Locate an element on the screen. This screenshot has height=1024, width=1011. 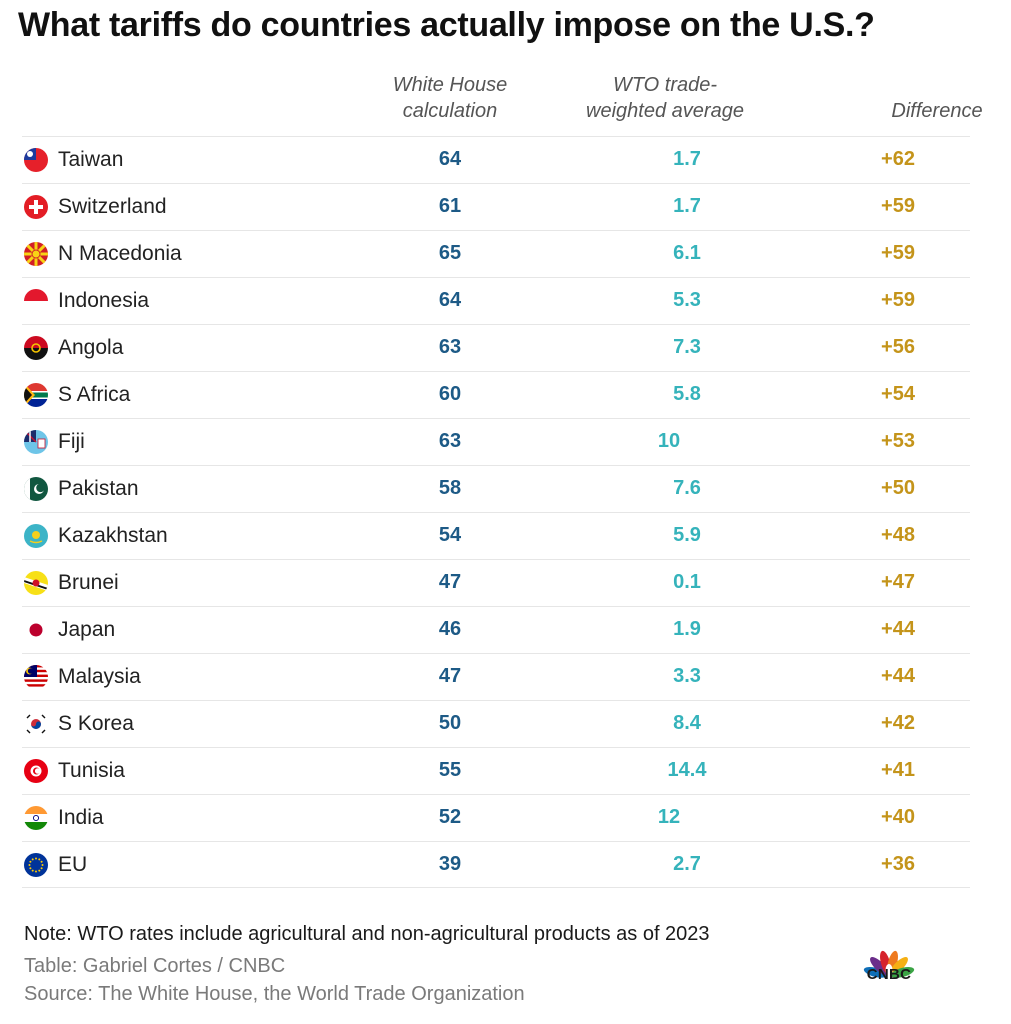
country-name: Japan is located at coordinates (87, 629).